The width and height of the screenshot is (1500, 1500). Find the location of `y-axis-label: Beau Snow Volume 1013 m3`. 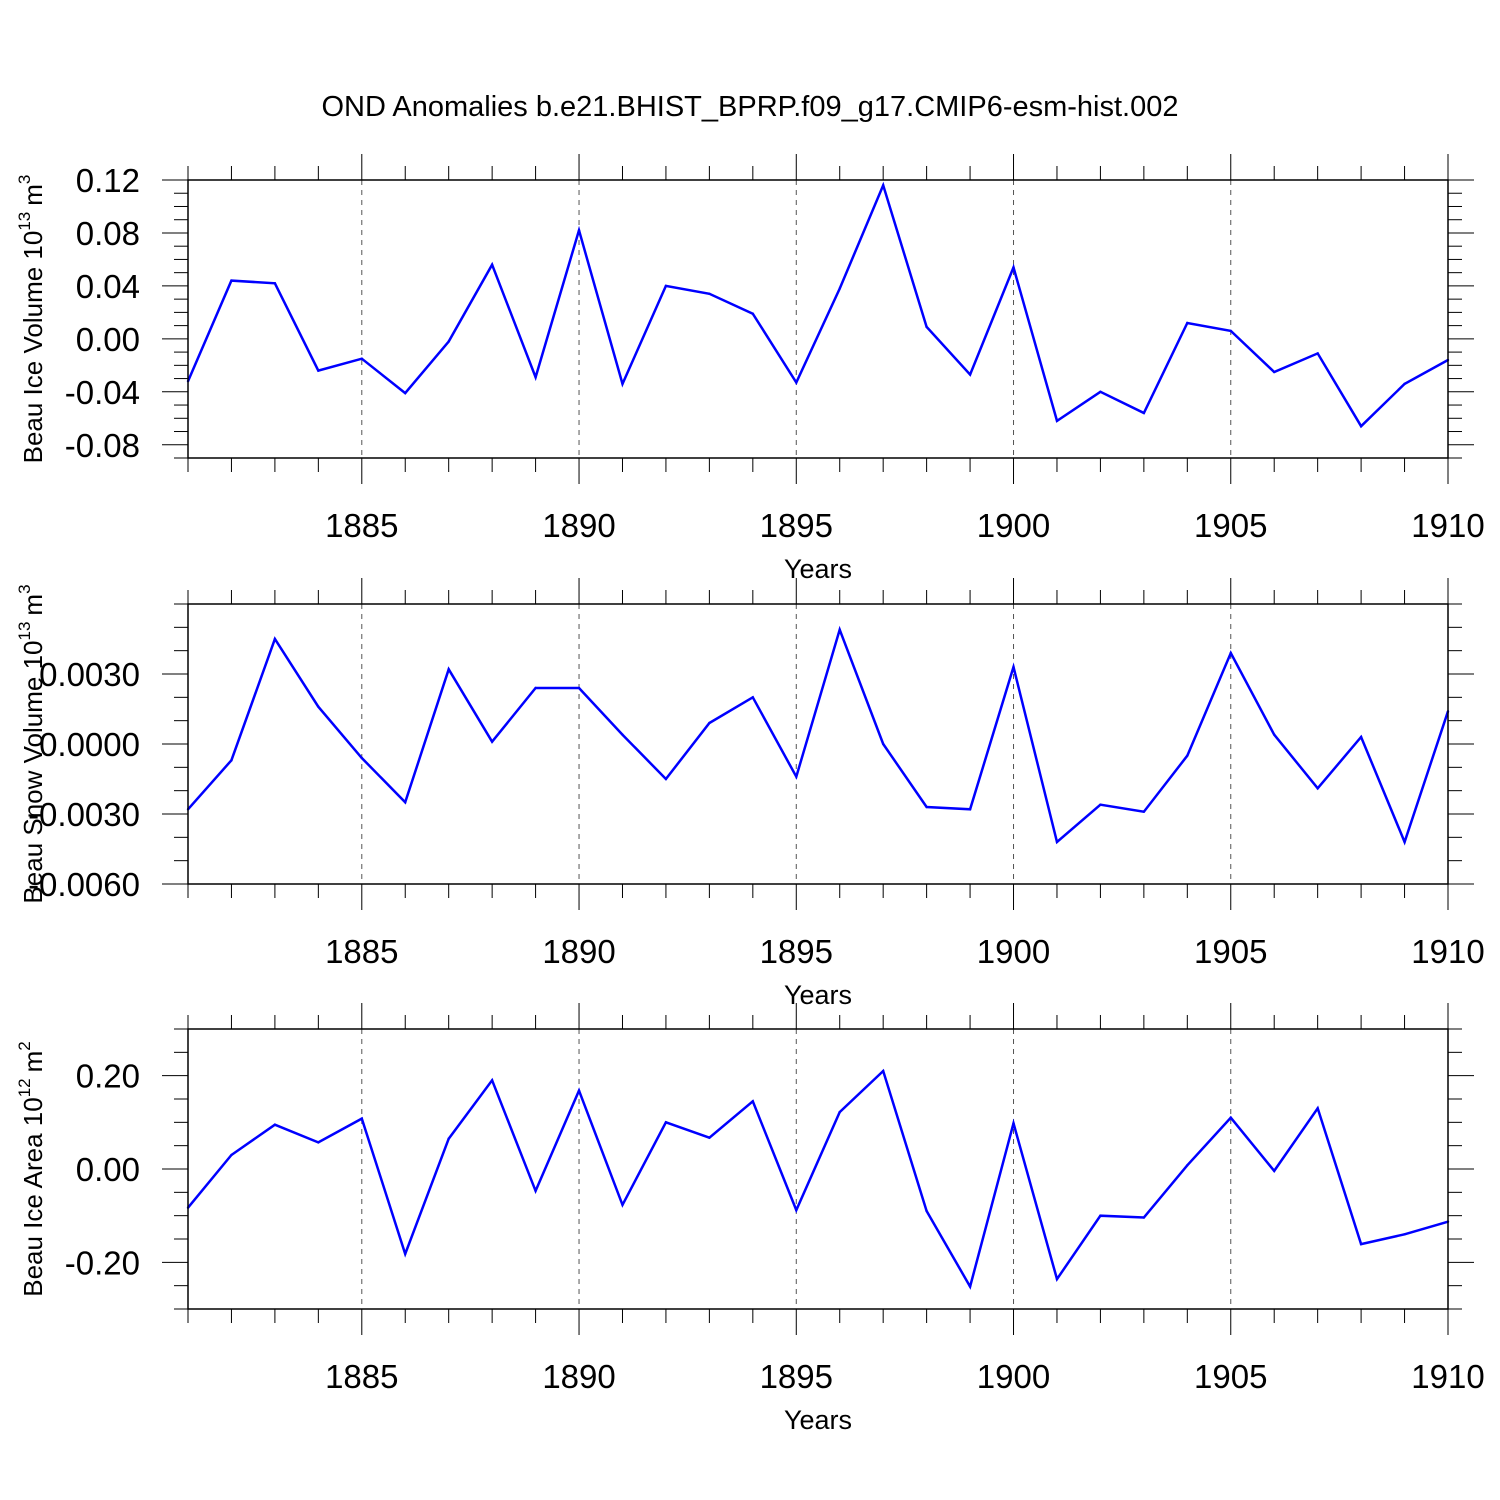

y-axis-label: Beau Snow Volume 1013 m3 is located at coordinates (31, 743).